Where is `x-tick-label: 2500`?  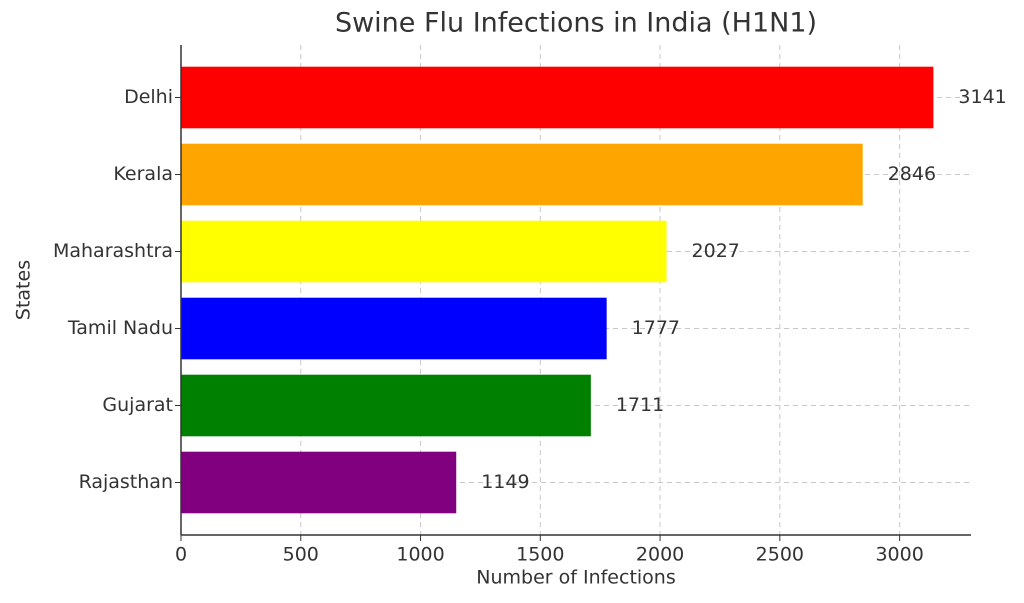 x-tick-label: 2500 is located at coordinates (780, 555).